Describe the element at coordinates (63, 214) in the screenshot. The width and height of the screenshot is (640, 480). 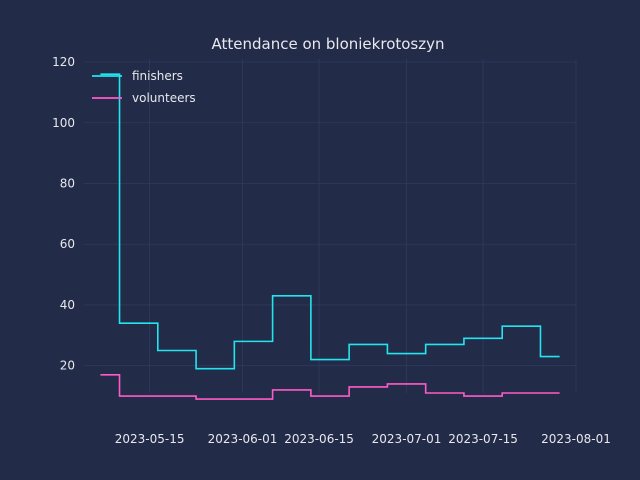
I see `y-axis: 20 40 60 80 100 120` at that location.